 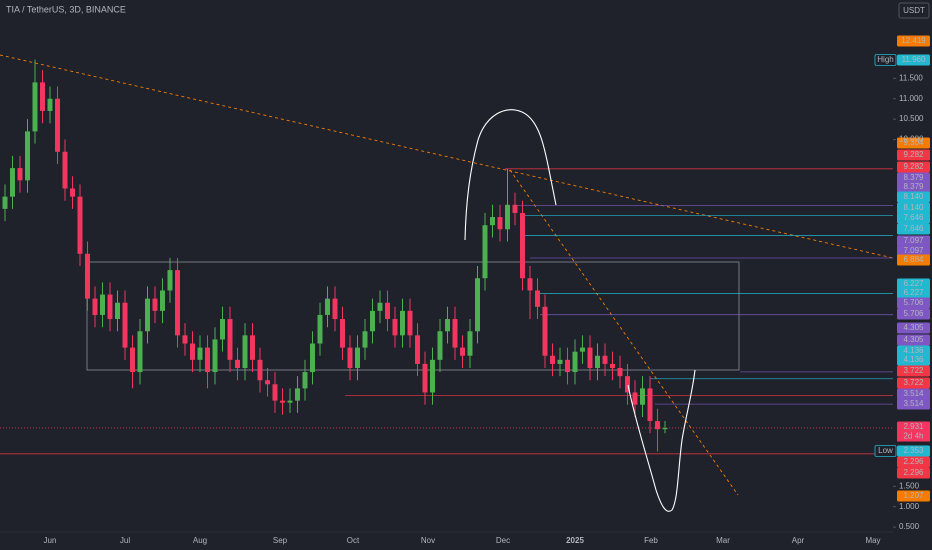 What do you see at coordinates (723, 540) in the screenshot?
I see `x-tick-label: Mar` at bounding box center [723, 540].